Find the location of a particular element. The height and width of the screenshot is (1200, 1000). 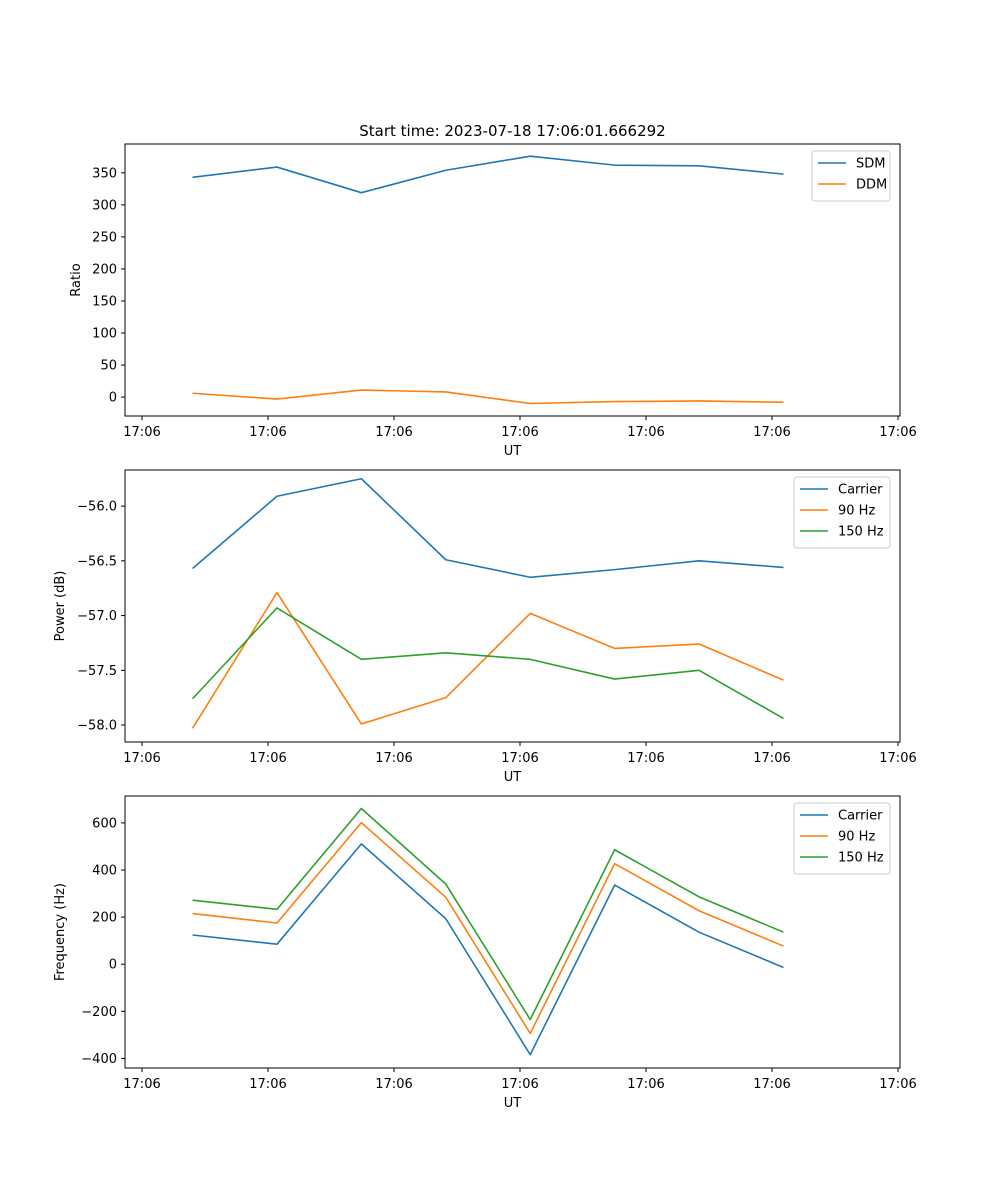

y-tick-label: 100 is located at coordinates (104, 334).